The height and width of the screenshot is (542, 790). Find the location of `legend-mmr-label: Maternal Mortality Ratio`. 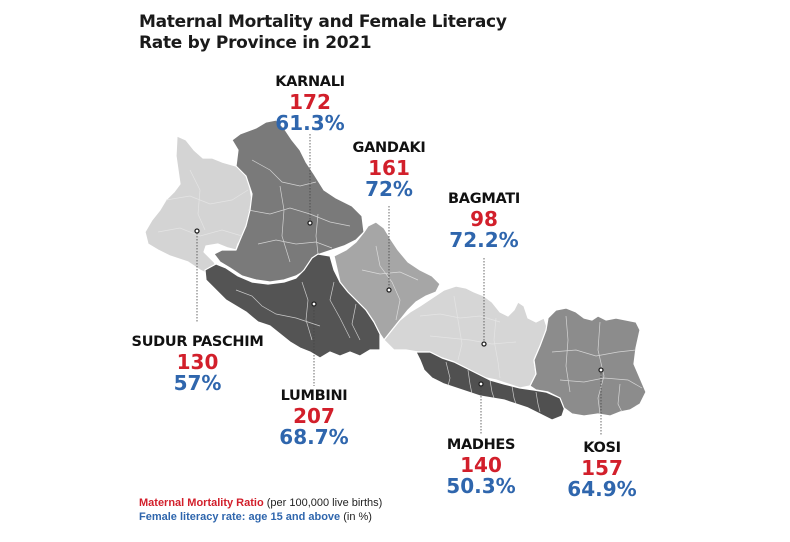

legend-mmr-label: Maternal Mortality Ratio is located at coordinates (201, 503).